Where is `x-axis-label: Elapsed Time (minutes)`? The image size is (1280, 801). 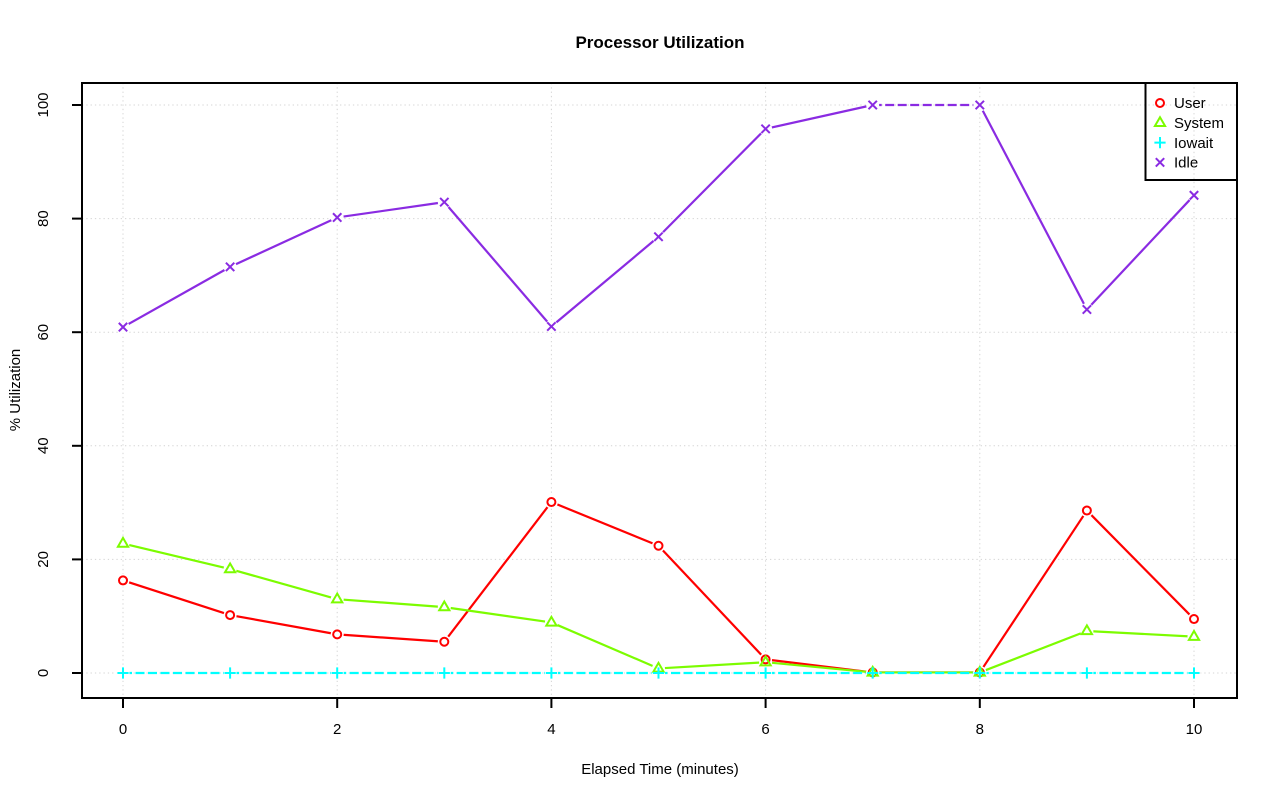
x-axis-label: Elapsed Time (minutes) is located at coordinates (660, 769).